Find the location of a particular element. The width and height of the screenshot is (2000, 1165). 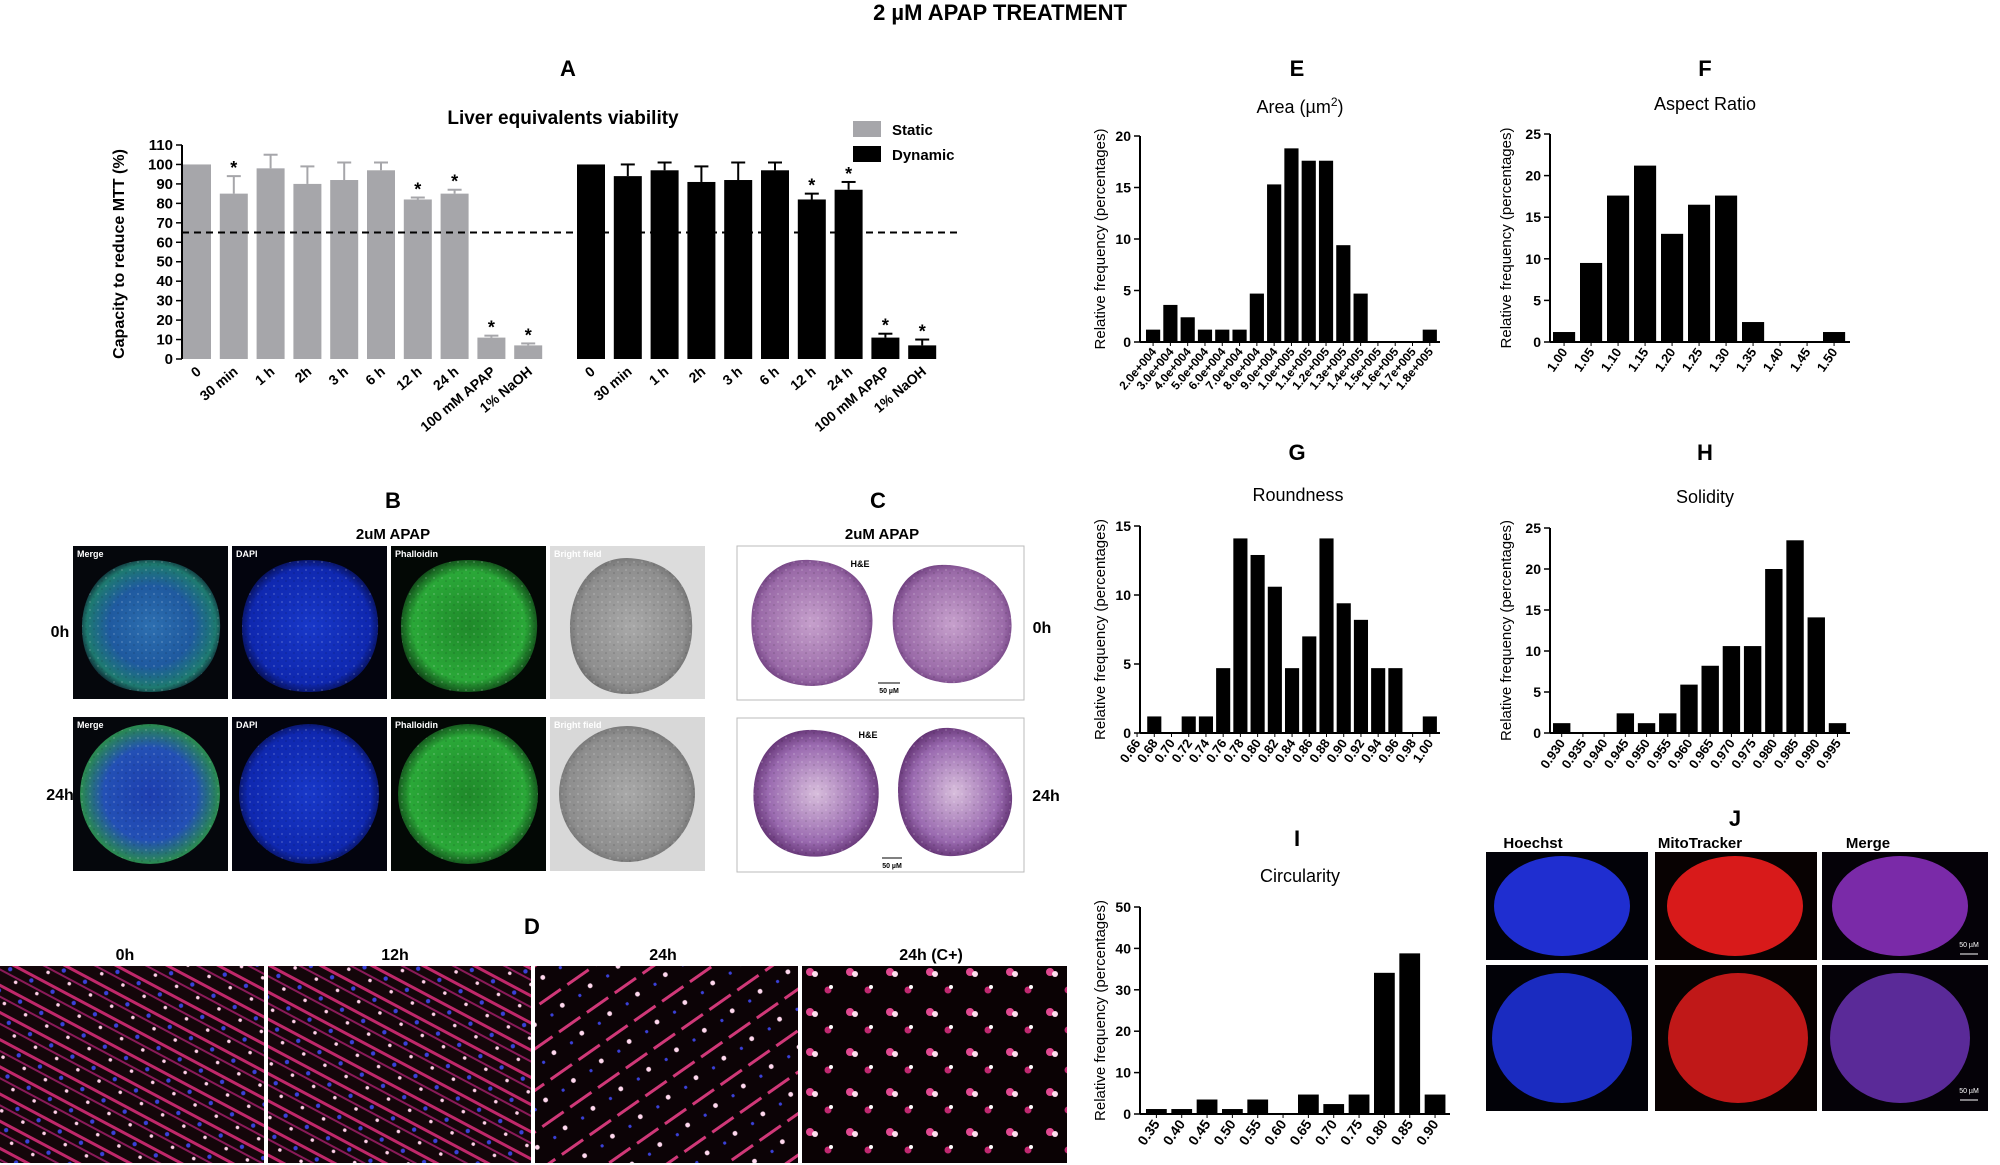

he-24h-label: H&E is located at coordinates (867, 735).